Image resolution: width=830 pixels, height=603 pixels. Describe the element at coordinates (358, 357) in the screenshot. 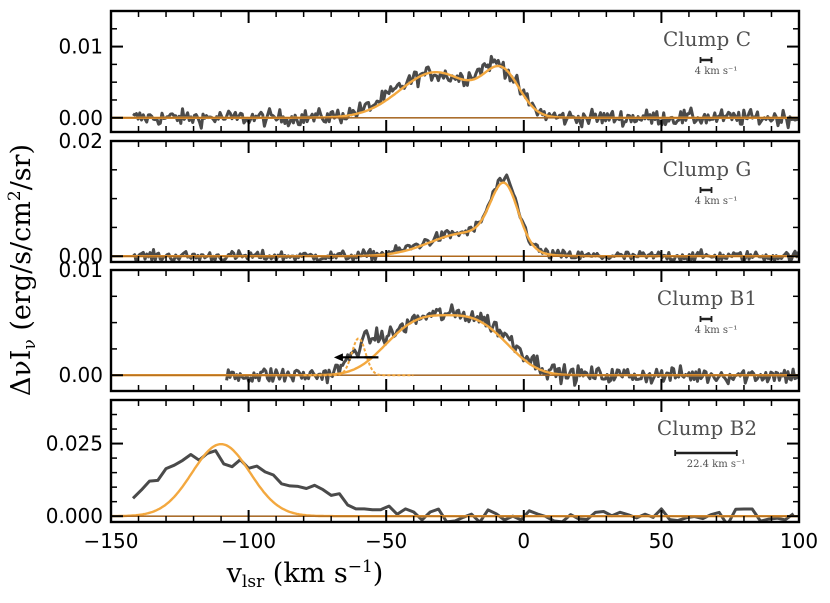

I see `dashed-fit-line` at that location.